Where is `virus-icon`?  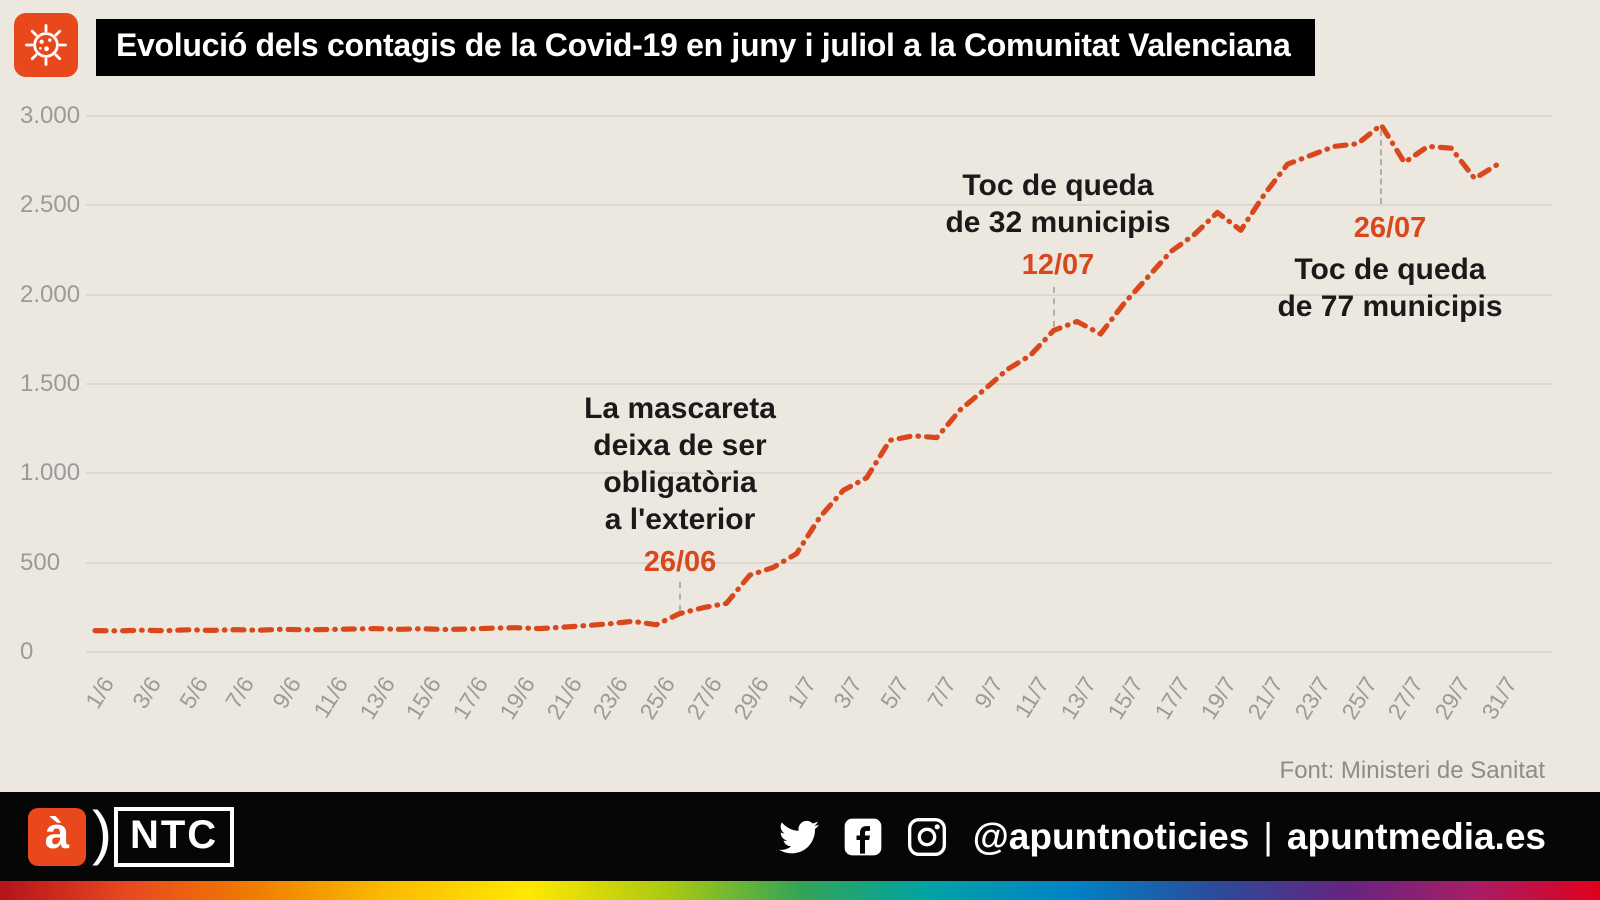 virus-icon is located at coordinates (46, 45).